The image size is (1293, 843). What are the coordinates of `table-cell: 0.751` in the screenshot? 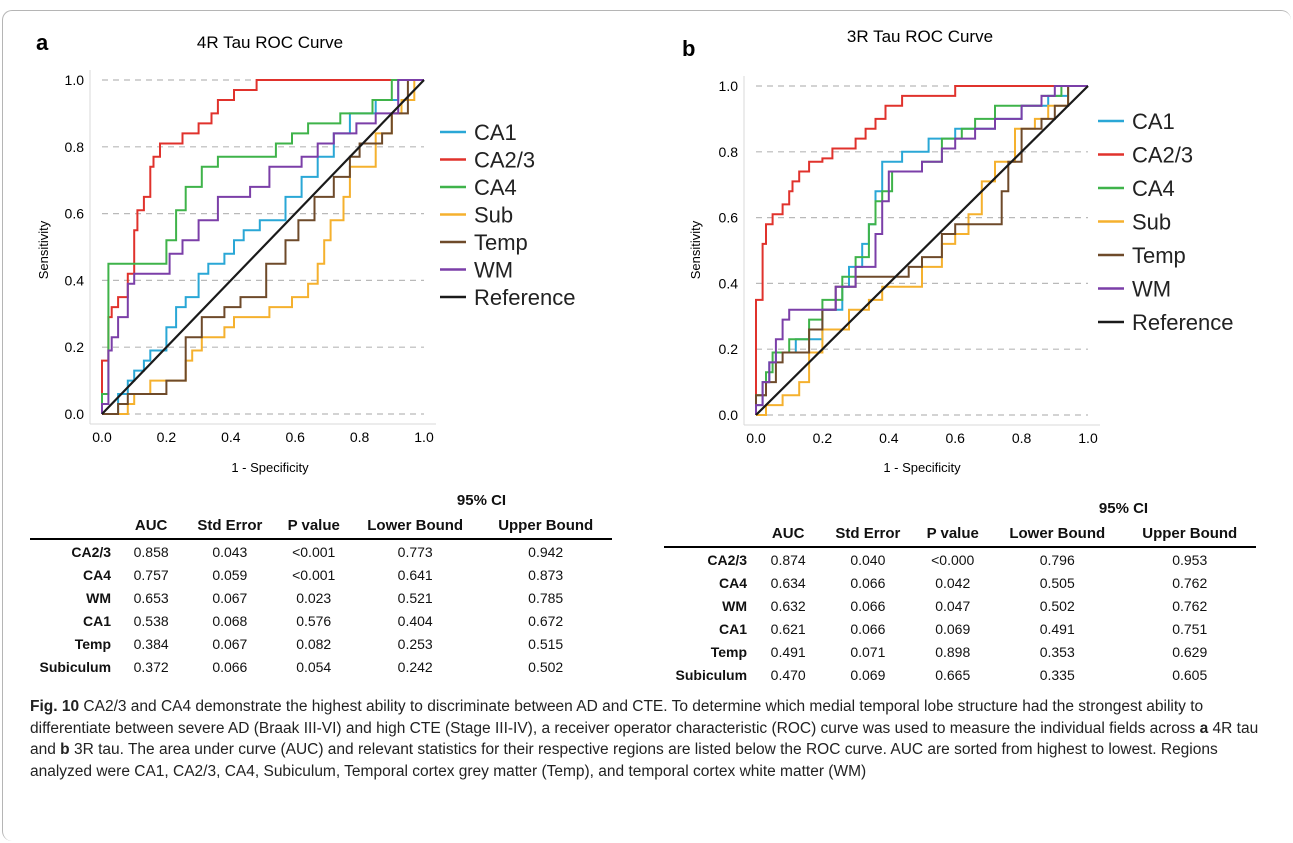 It's located at (1190, 628).